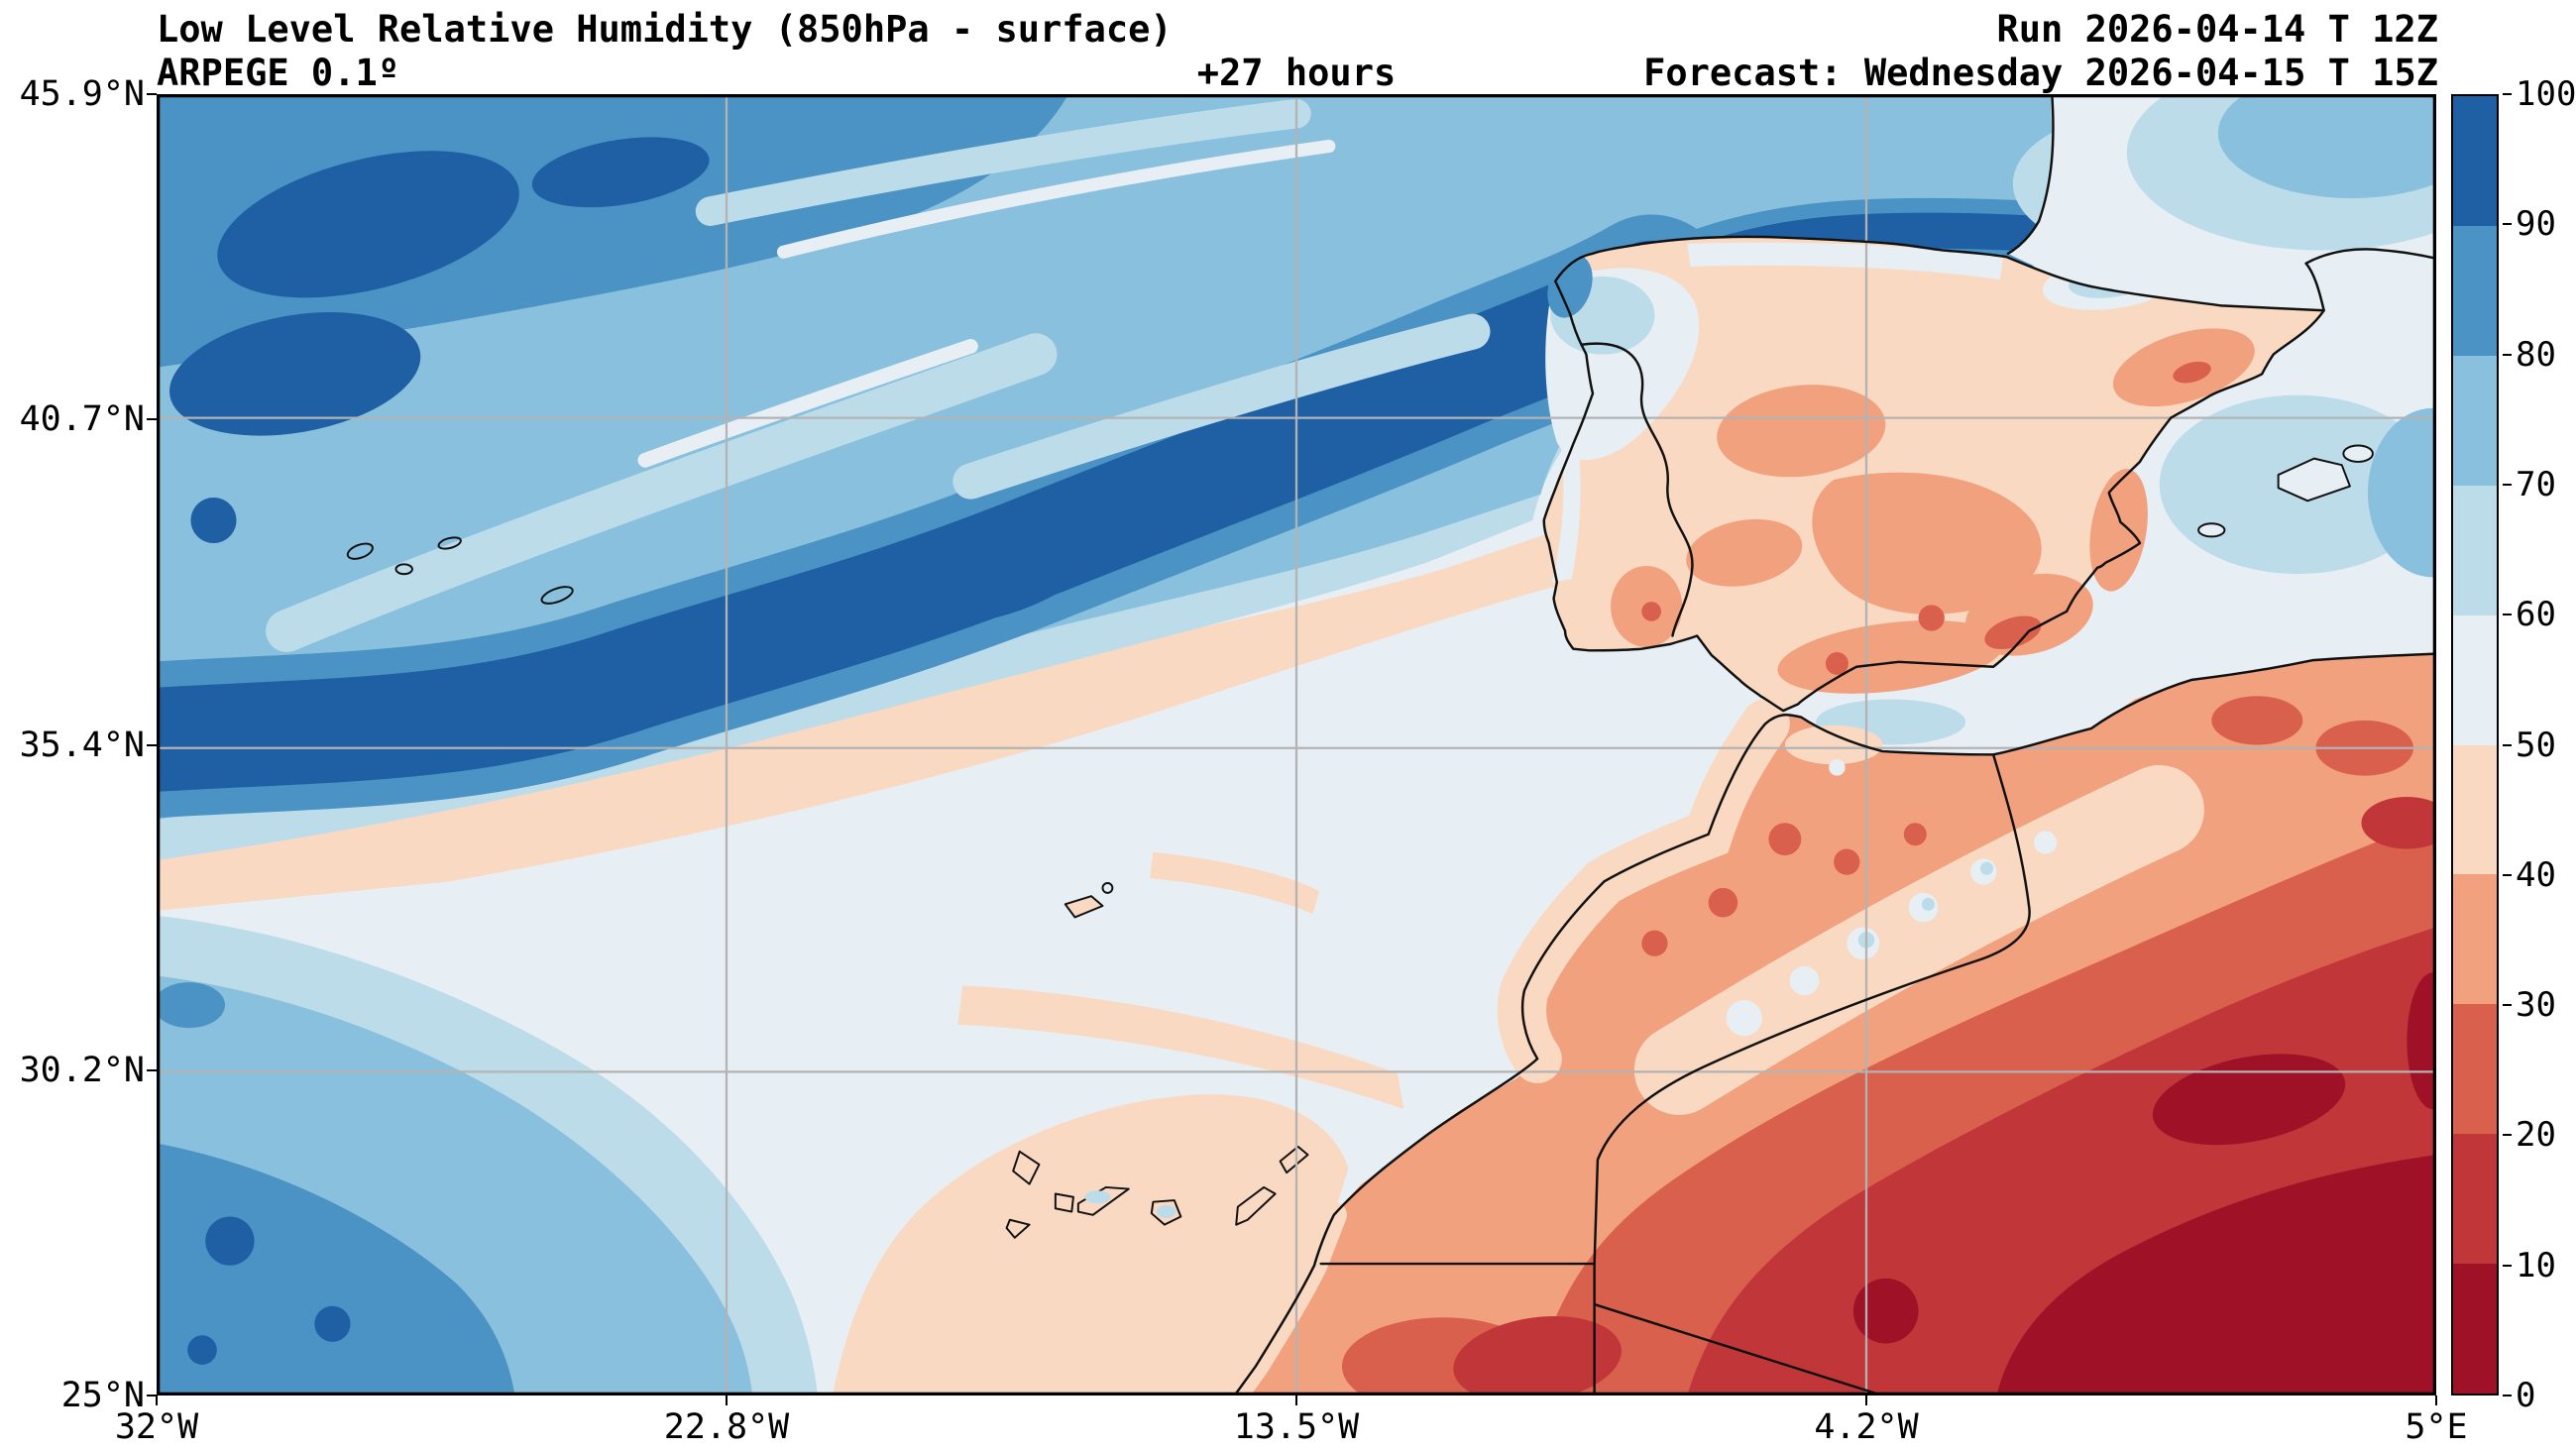 The image size is (2576, 1452). What do you see at coordinates (726, 1427) in the screenshot?
I see `x-tick-label: 22.8°W` at bounding box center [726, 1427].